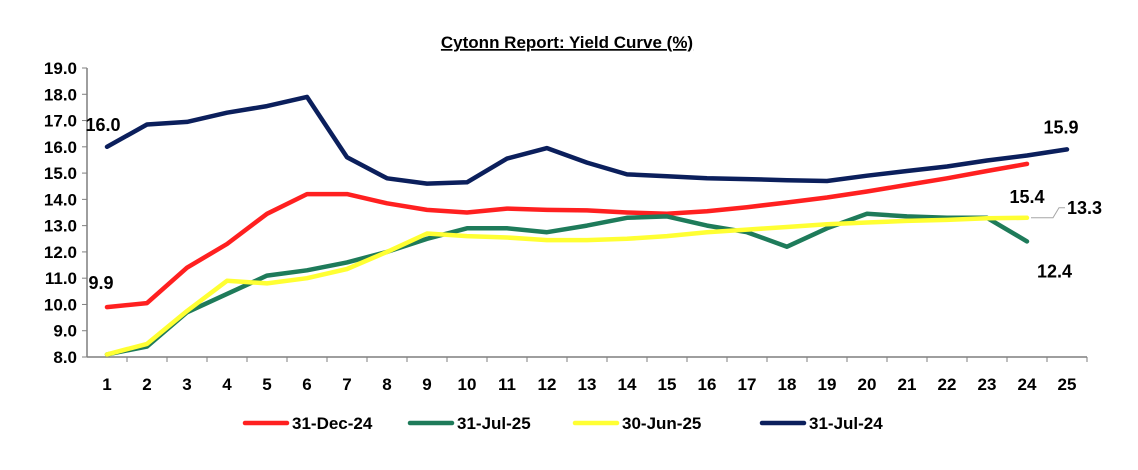  I want to click on chart-title: Cytonn Report: Yield Curve (%), so click(567, 42).